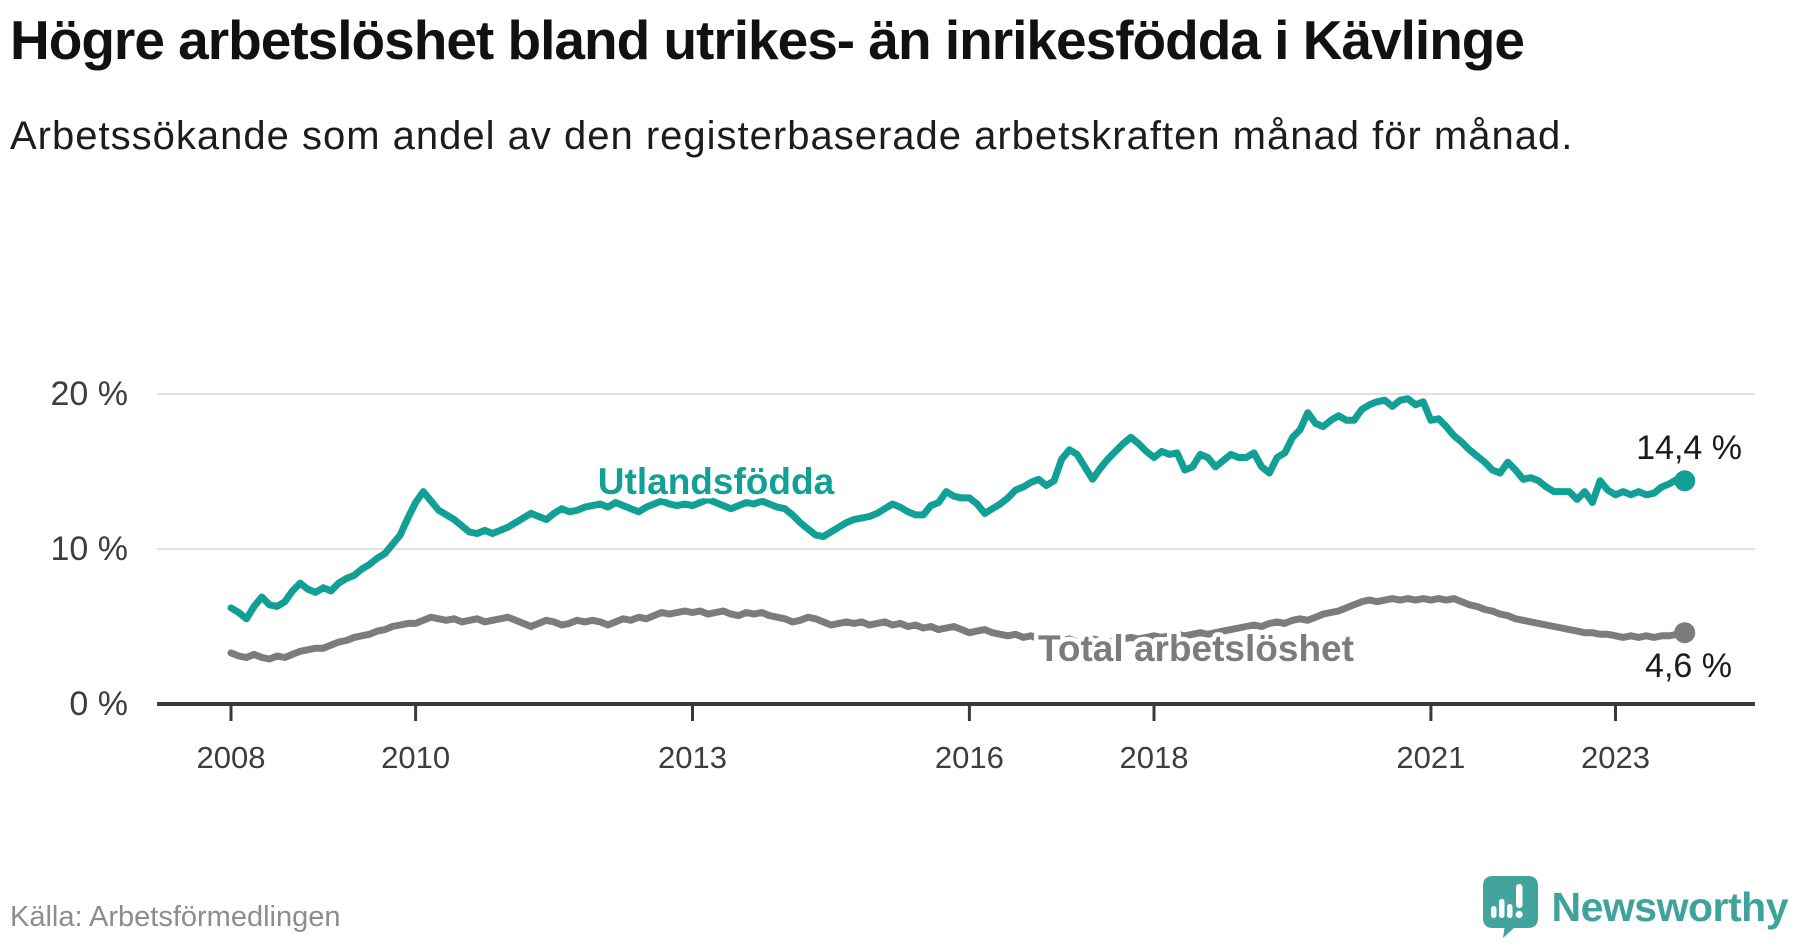 The width and height of the screenshot is (1800, 948). I want to click on x-axis-tick-label: 2010, so click(415, 757).